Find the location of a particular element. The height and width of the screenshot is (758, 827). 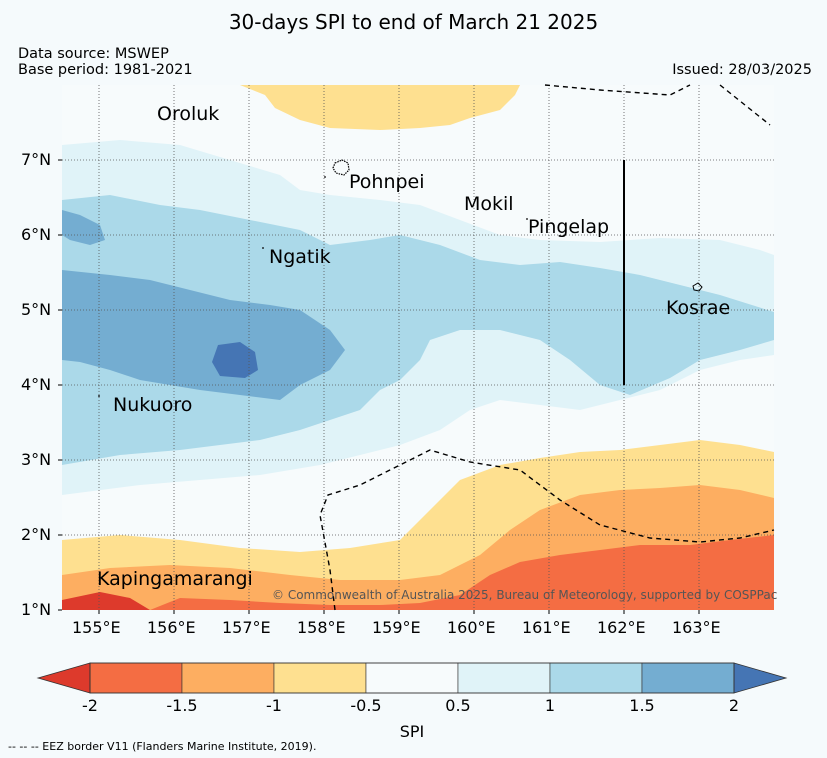

lat-label: 3°N is located at coordinates (36, 459).